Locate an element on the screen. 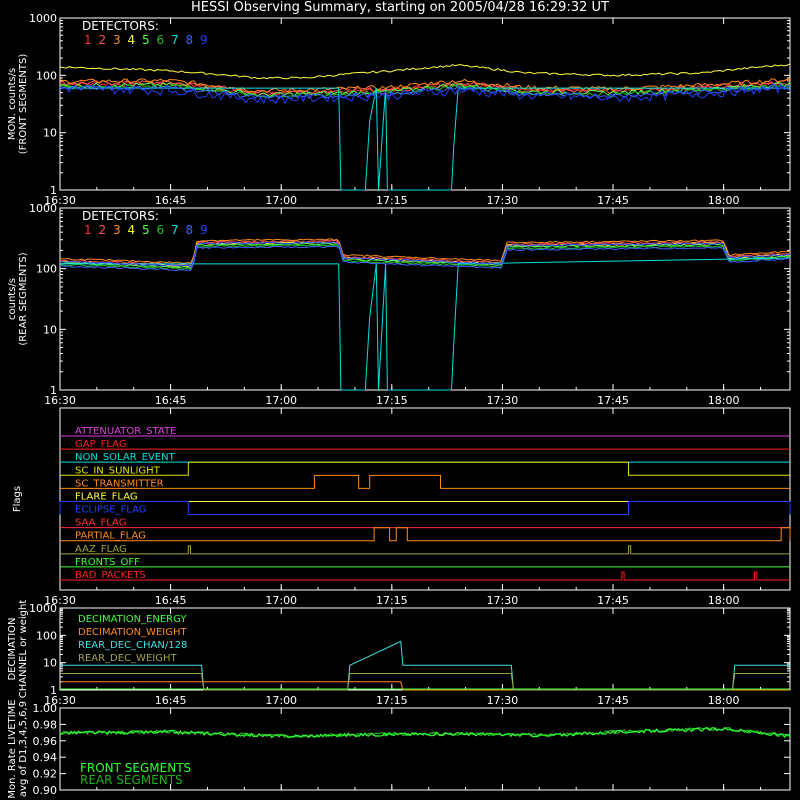 Image resolution: width=800 pixels, height=800 pixels. flag-label-attenuator: ATTENUATOR_STATE is located at coordinates (125, 431).